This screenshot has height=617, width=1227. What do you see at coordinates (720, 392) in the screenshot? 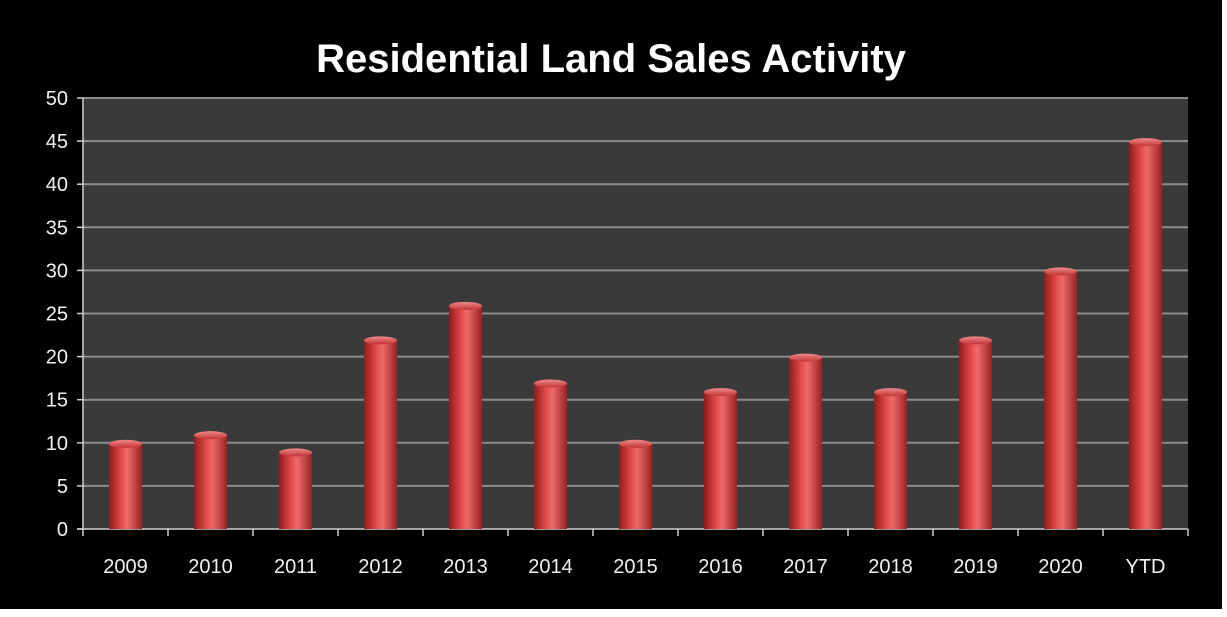
I see `bar-cap-2016` at bounding box center [720, 392].